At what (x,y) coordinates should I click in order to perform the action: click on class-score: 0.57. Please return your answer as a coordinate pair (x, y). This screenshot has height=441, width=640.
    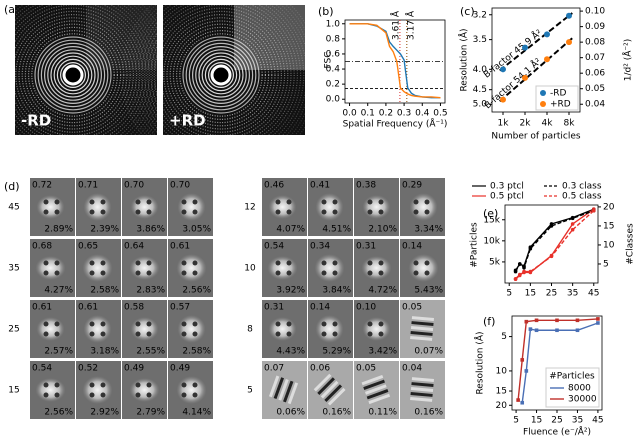
    Looking at the image, I should click on (180, 308).